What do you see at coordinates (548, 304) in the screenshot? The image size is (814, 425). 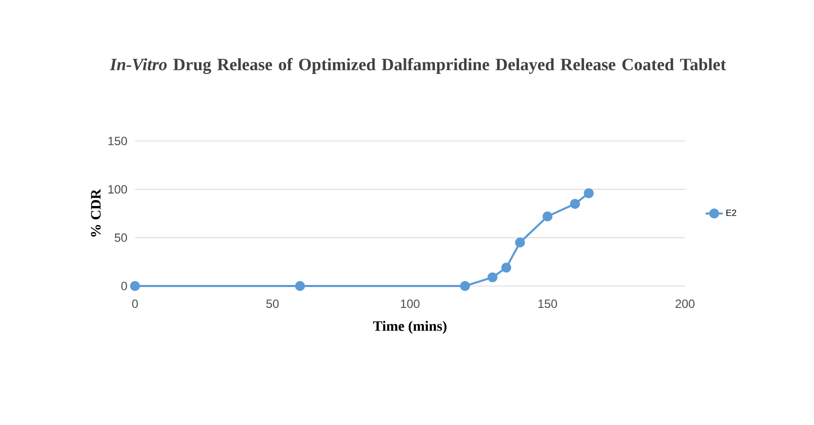 I see `x-tick-label: 150` at bounding box center [548, 304].